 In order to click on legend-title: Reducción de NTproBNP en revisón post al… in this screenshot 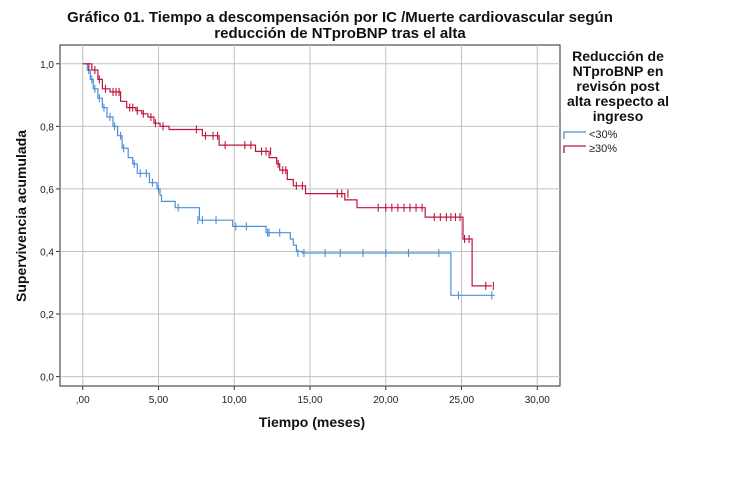, I will do `click(618, 86)`.